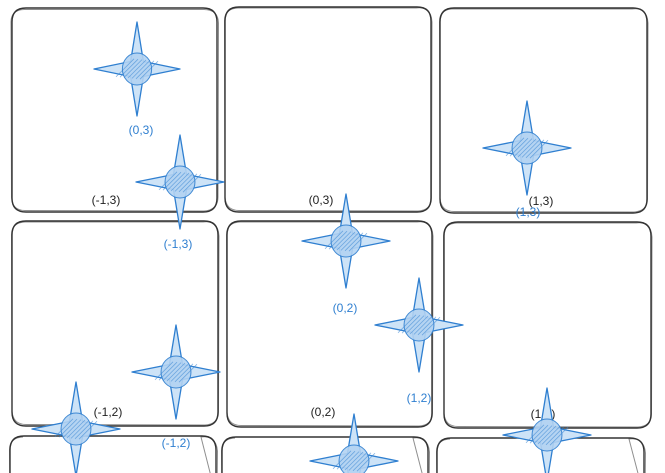 This screenshot has width=665, height=473. Describe the element at coordinates (419, 398) in the screenshot. I see `marker-label: (1,2)` at that location.